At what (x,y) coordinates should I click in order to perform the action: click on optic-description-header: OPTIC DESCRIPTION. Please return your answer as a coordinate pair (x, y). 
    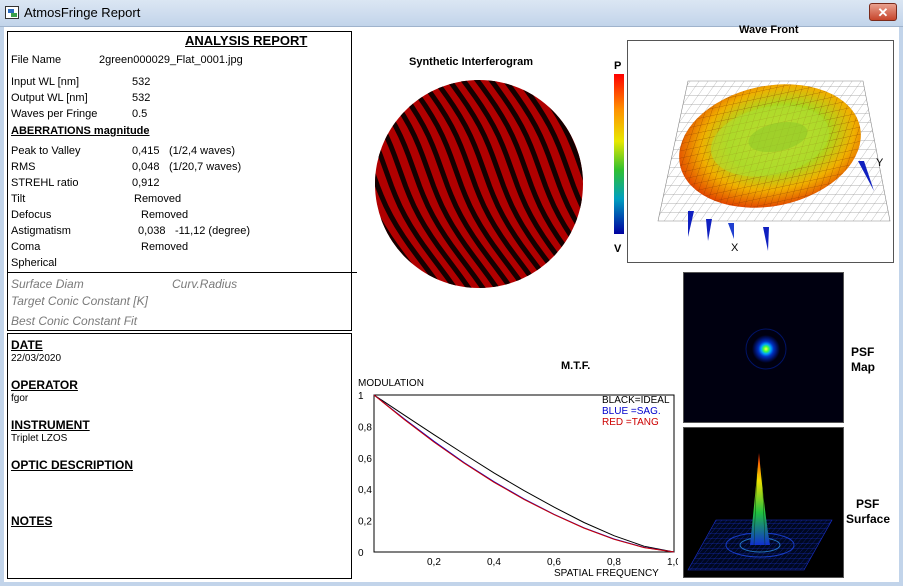
    Looking at the image, I should click on (72, 465).